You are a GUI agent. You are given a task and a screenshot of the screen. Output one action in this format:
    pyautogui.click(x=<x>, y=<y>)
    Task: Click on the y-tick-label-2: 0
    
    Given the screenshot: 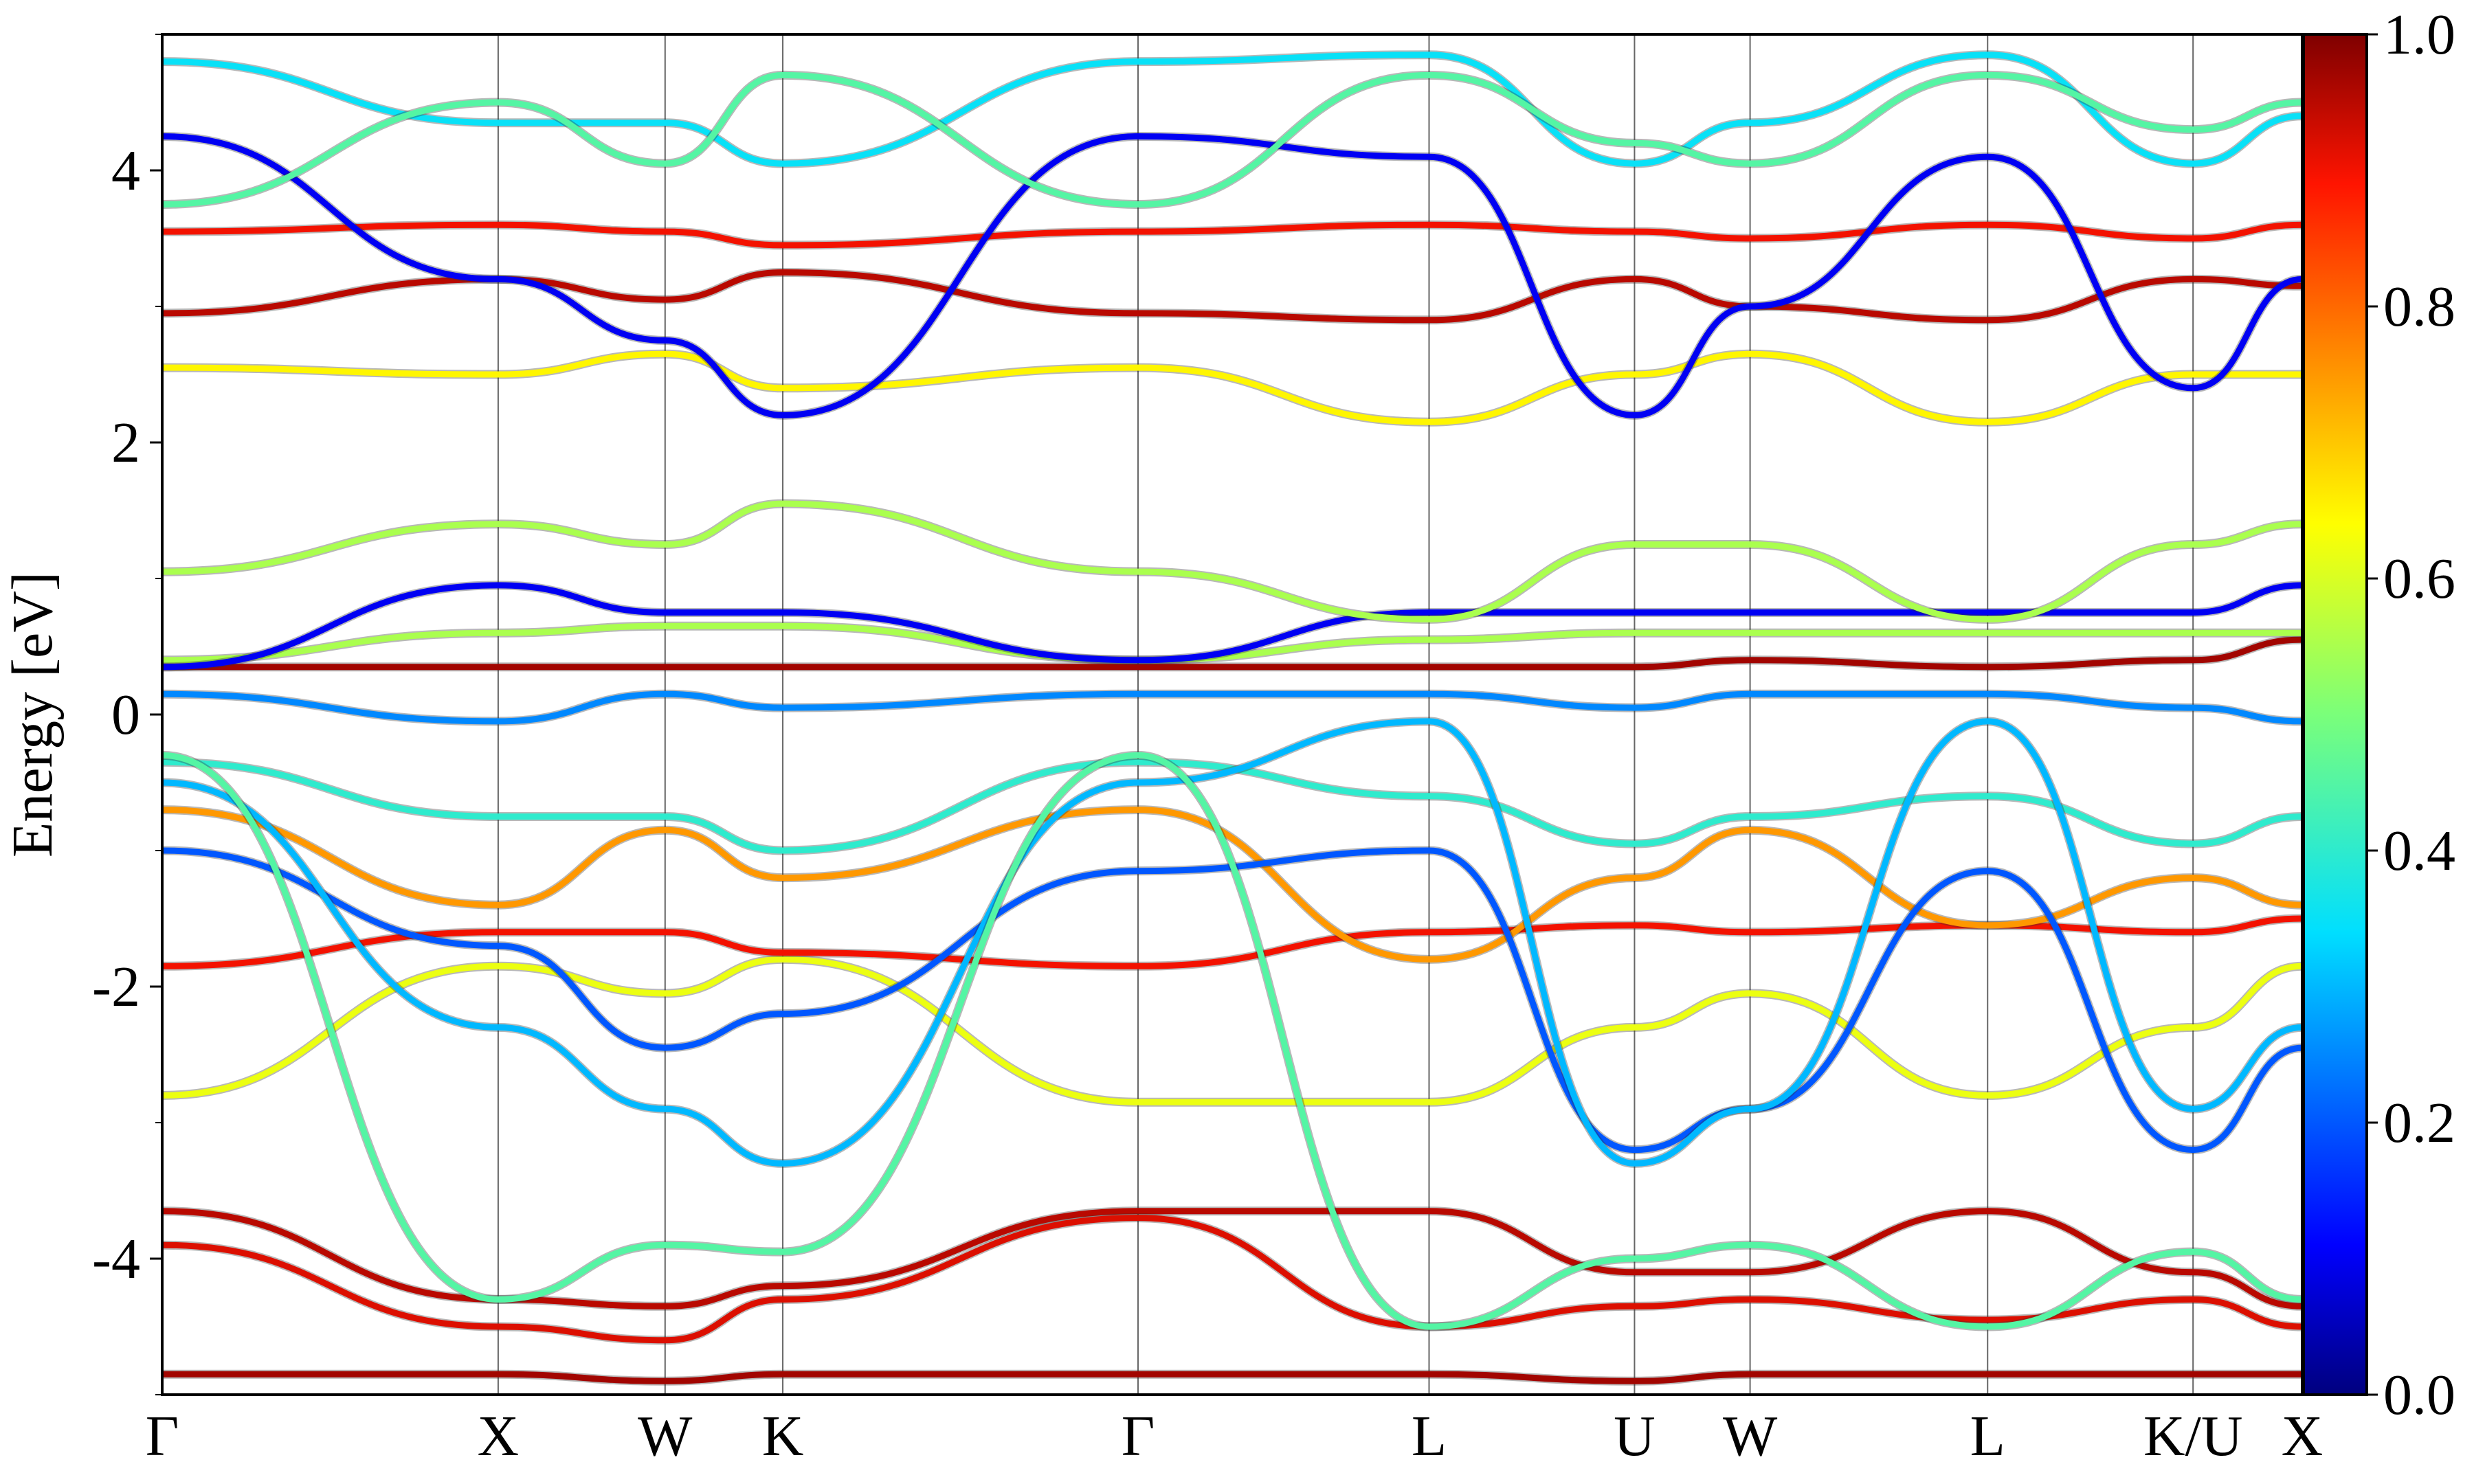 What is the action you would take?
    pyautogui.click(x=125, y=715)
    